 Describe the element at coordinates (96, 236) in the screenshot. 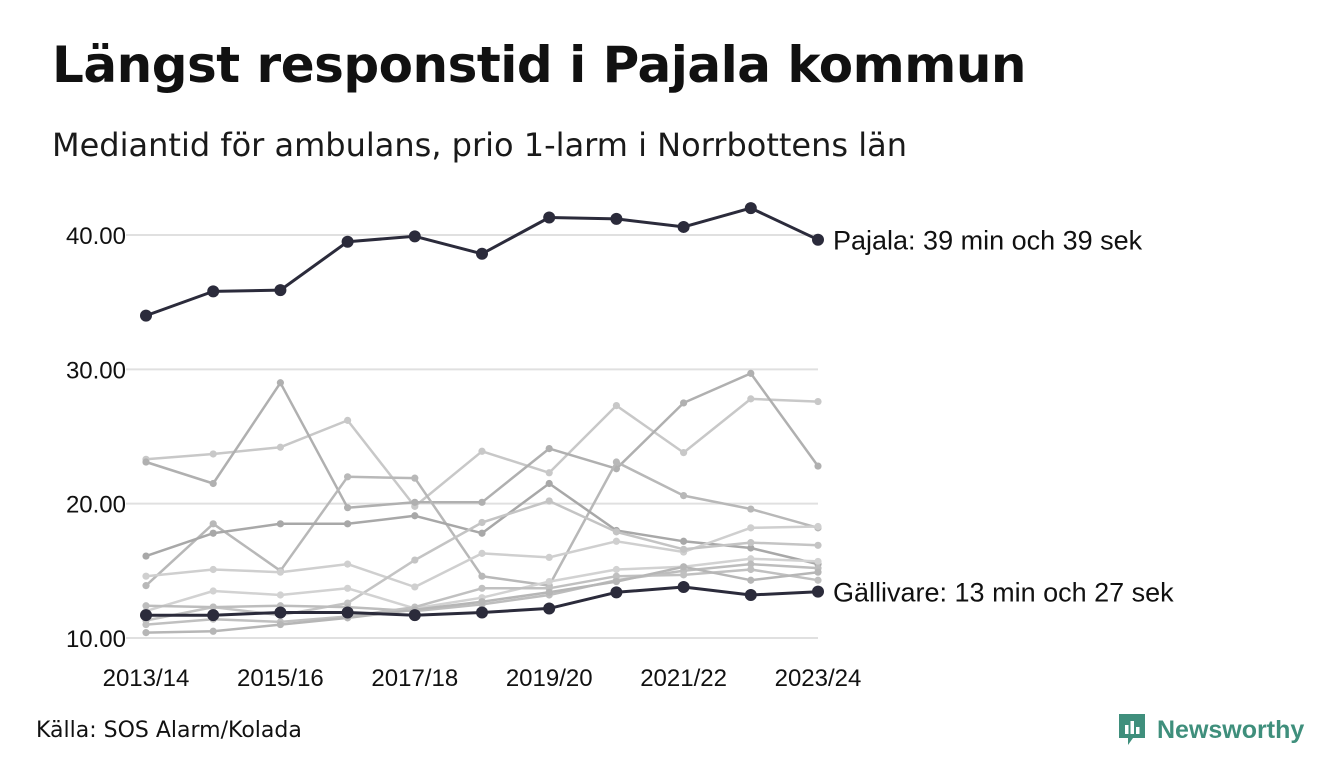

I see `y-tick-label: 40.00` at that location.